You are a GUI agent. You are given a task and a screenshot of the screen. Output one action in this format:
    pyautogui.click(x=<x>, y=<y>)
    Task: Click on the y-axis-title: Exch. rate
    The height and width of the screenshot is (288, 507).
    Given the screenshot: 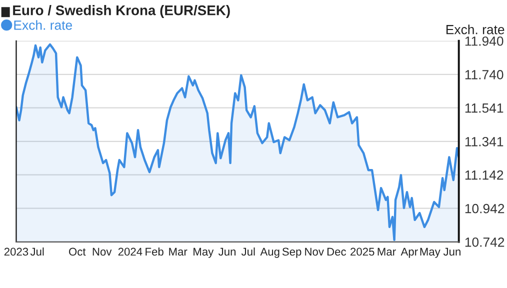 What is the action you would take?
    pyautogui.click(x=475, y=29)
    